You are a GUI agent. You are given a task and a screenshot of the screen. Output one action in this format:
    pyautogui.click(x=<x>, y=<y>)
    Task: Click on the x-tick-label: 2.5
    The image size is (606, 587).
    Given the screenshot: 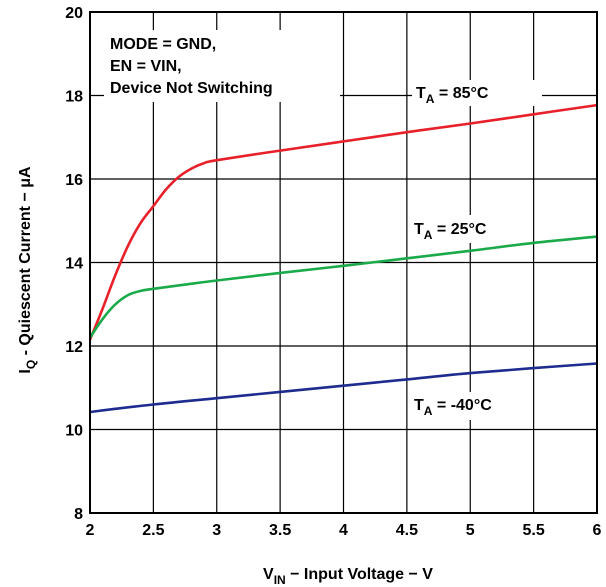 What is the action you would take?
    pyautogui.click(x=153, y=530)
    